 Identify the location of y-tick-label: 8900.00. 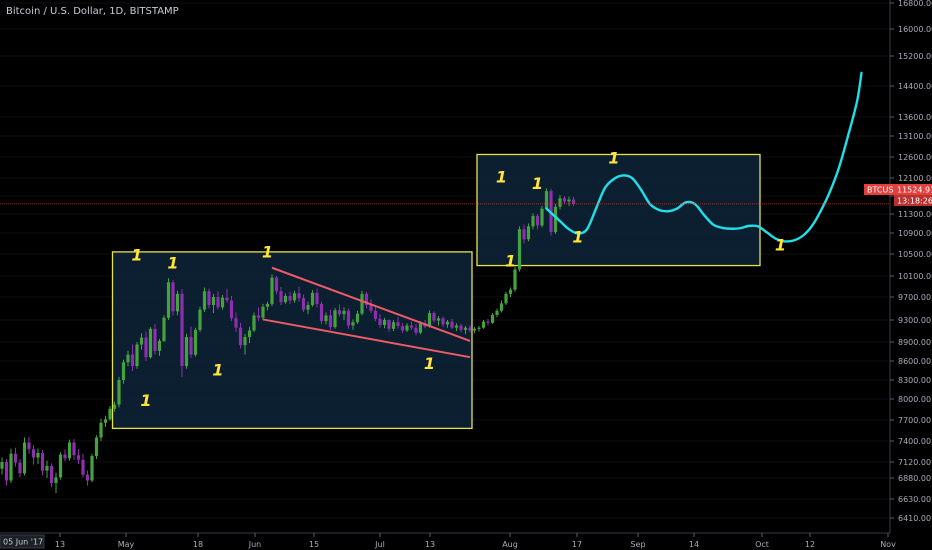
(914, 342).